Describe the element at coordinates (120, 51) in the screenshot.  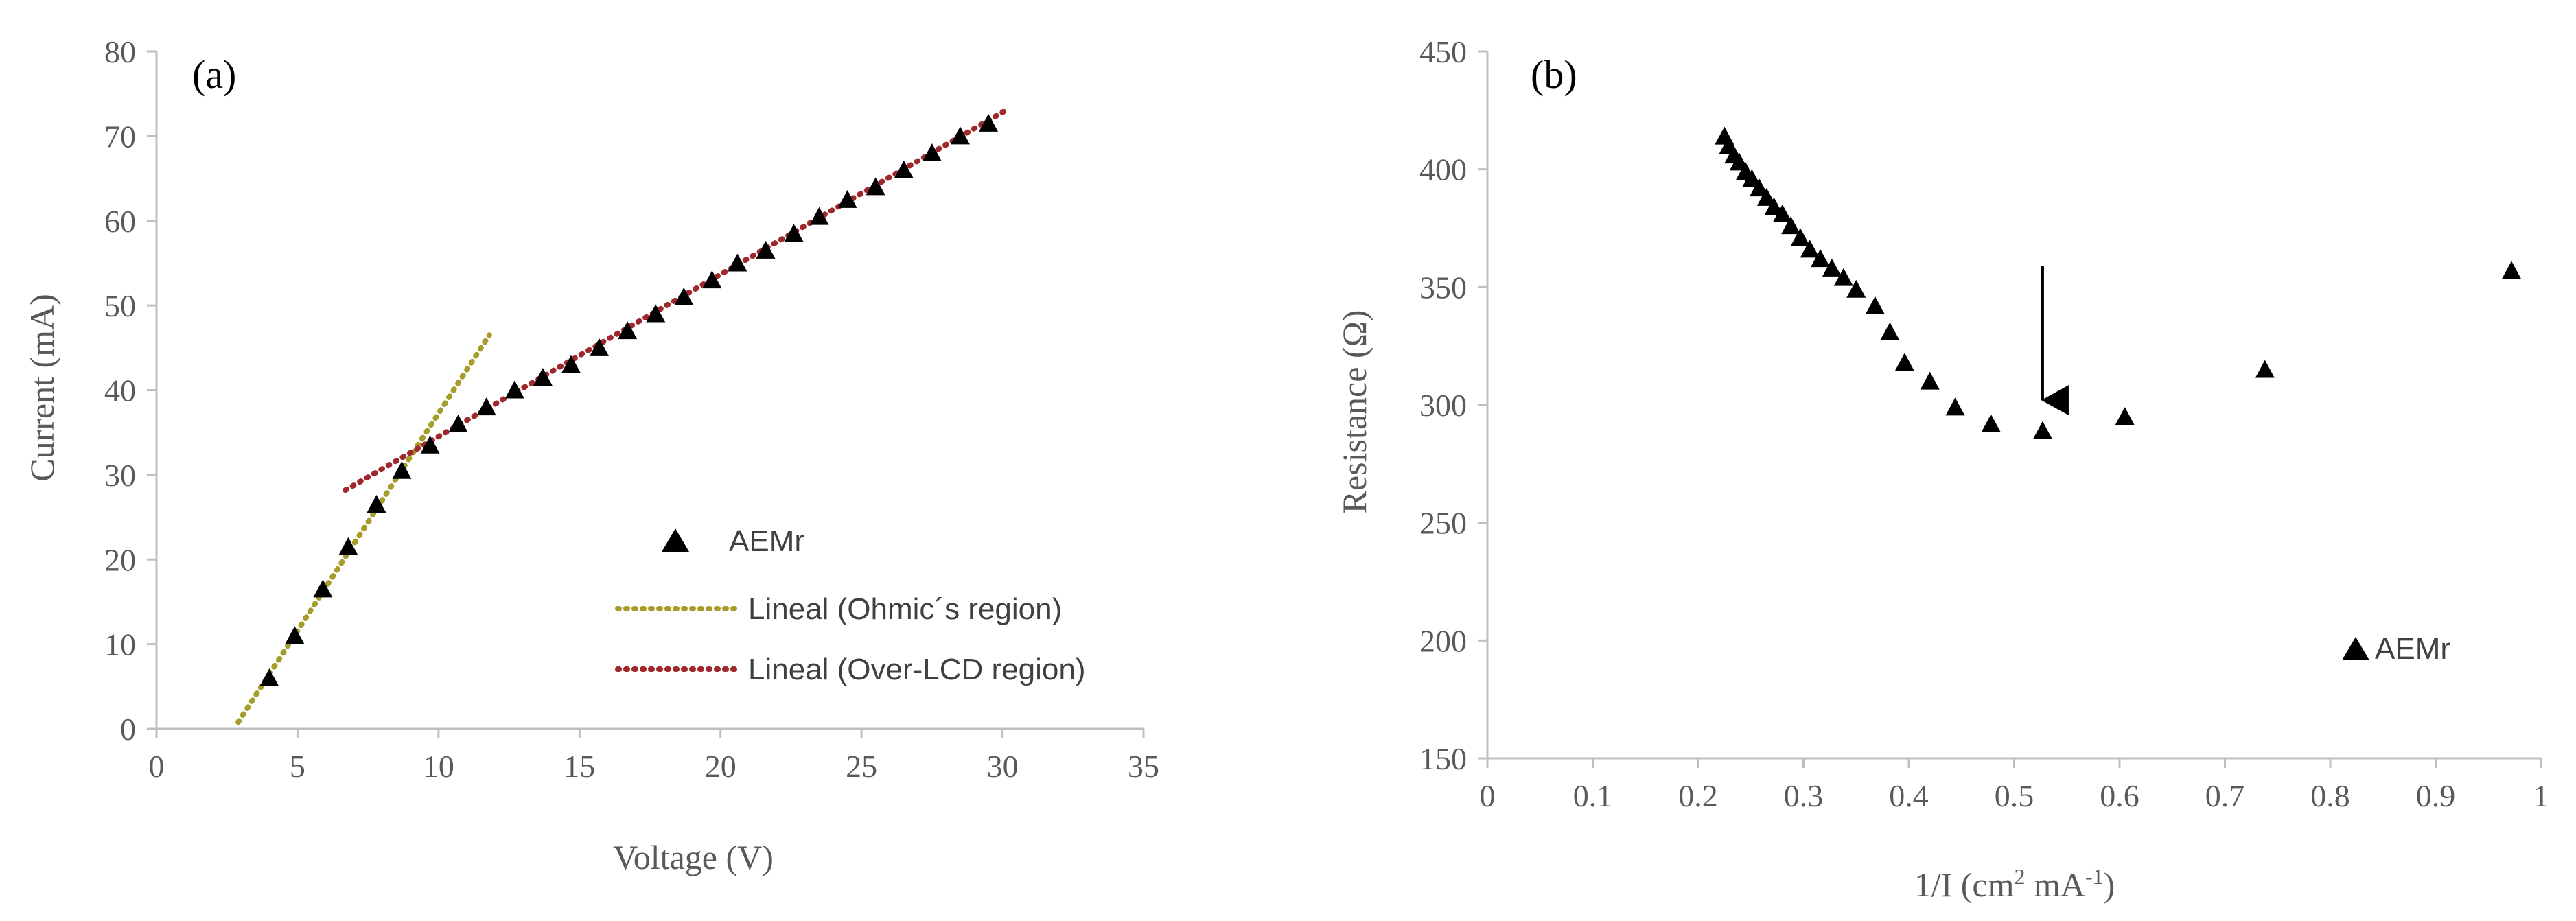
I see `panel-a-y-tick-label: 80` at that location.